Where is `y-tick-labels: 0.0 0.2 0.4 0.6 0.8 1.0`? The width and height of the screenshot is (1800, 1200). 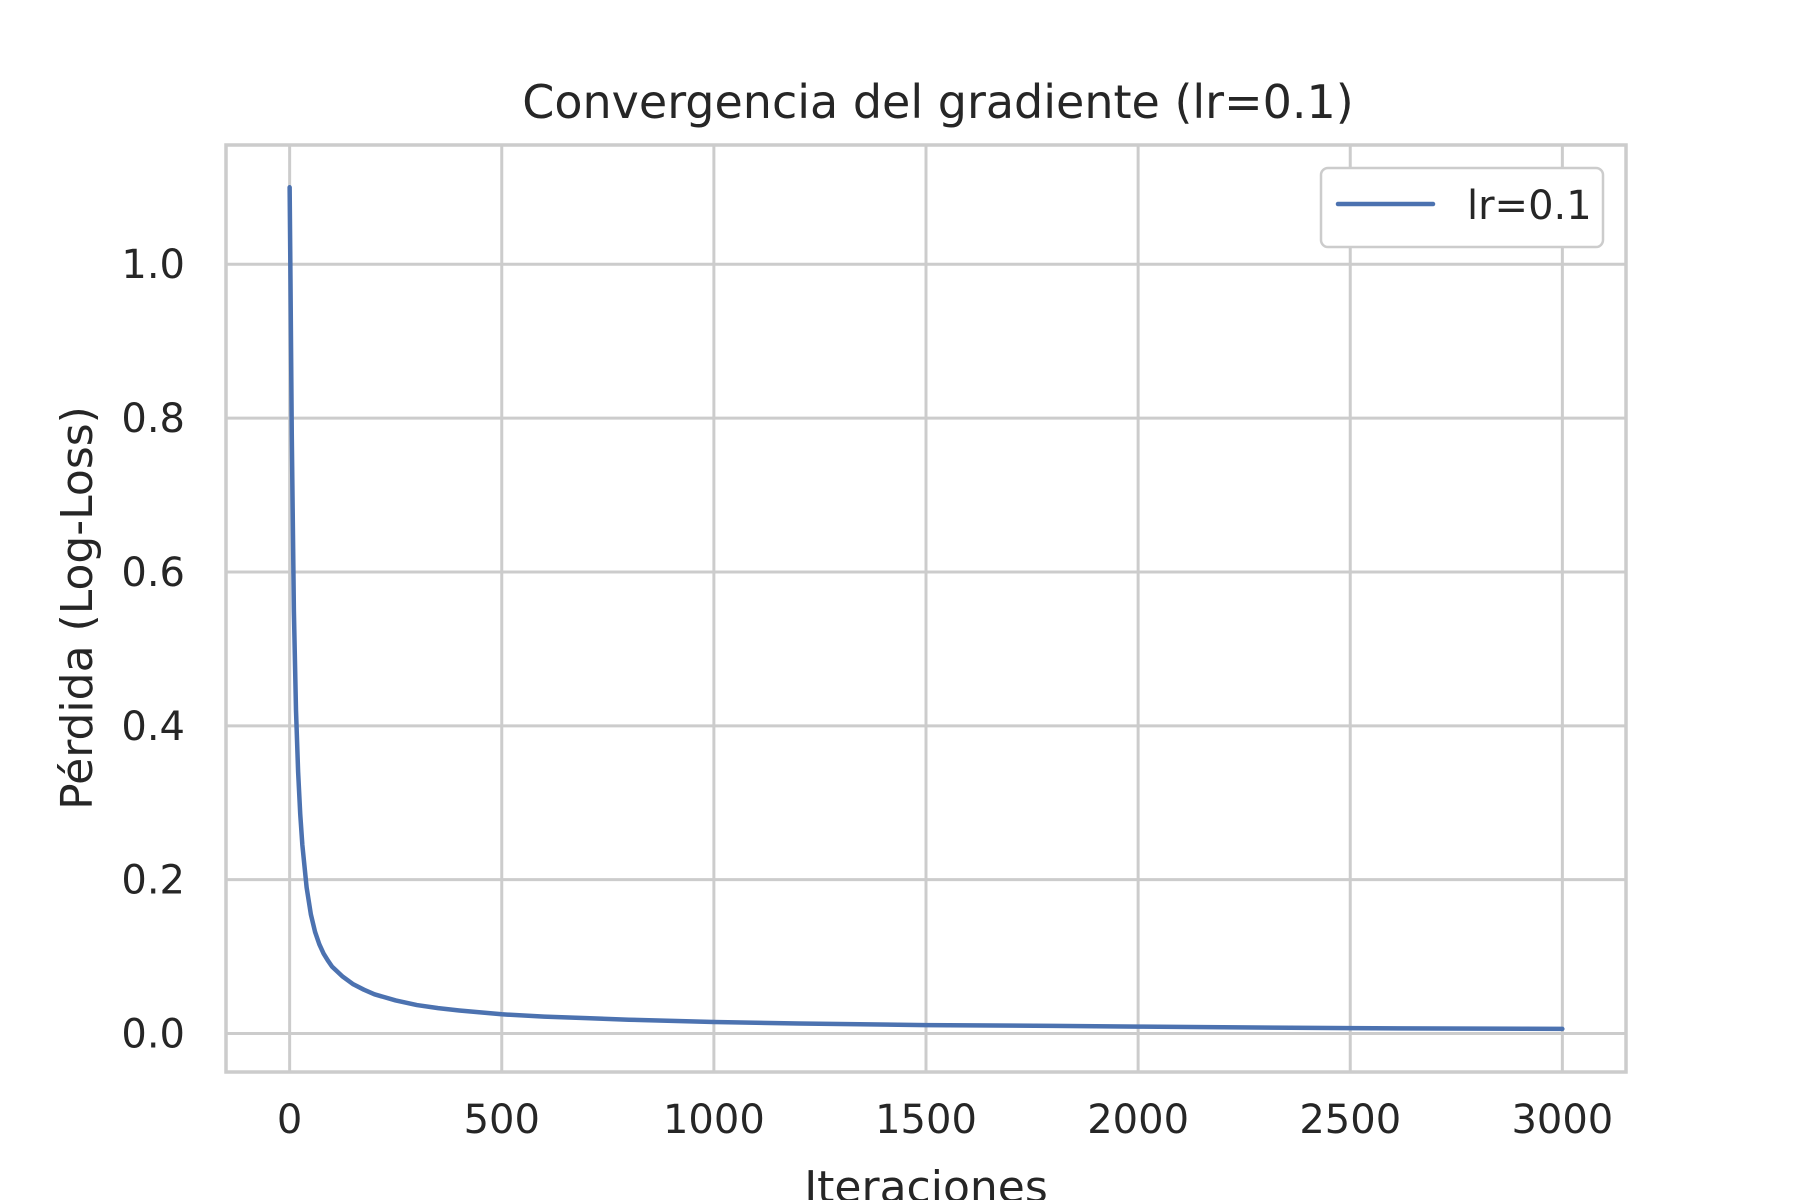
y-tick-labels: 0.0 0.2 0.4 0.6 0.8 1.0 is located at coordinates (153, 649).